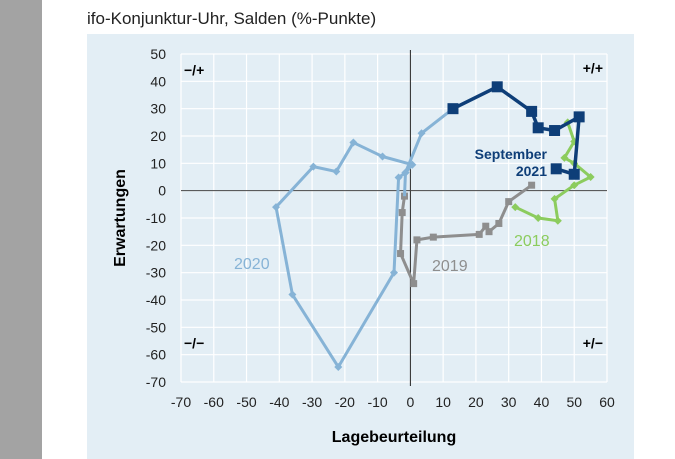 The image size is (675, 459). What do you see at coordinates (466, 234) in the screenshot?
I see `series-line-2019` at bounding box center [466, 234].